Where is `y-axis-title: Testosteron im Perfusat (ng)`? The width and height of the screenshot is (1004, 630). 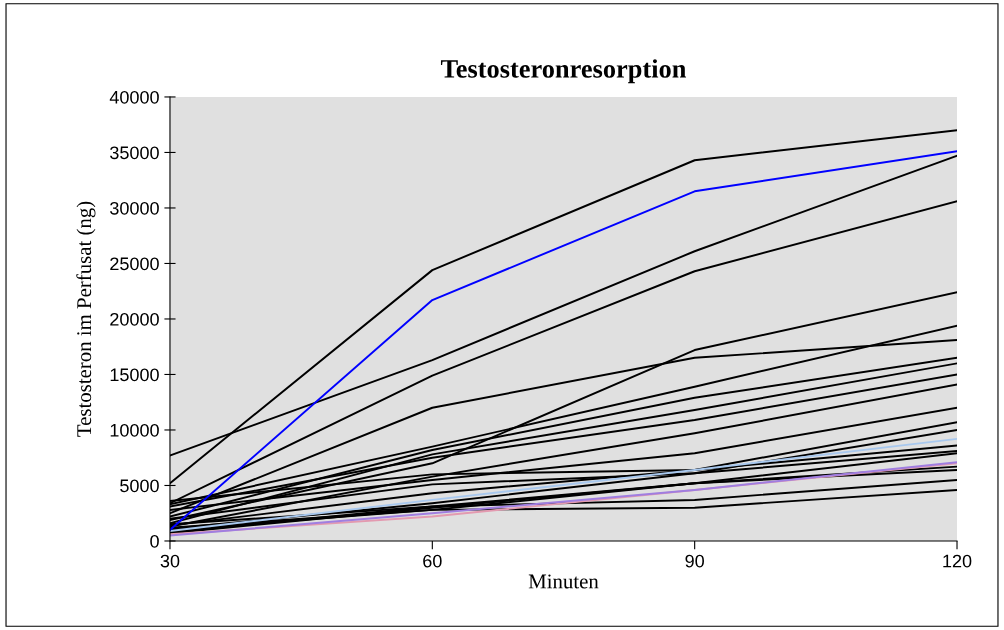
y-axis-title: Testosteron im Perfusat (ng) is located at coordinates (86, 319).